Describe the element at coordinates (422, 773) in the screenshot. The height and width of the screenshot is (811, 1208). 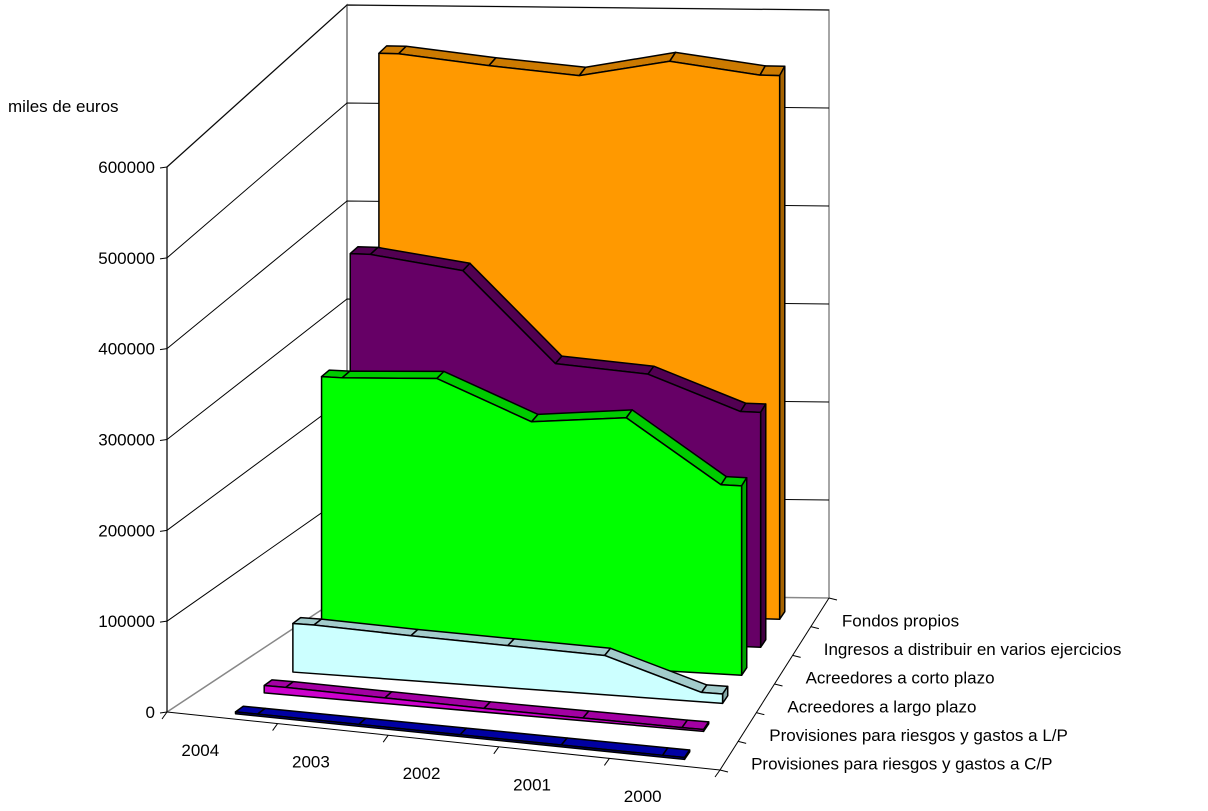
I see `x-tick-label: 2002` at that location.